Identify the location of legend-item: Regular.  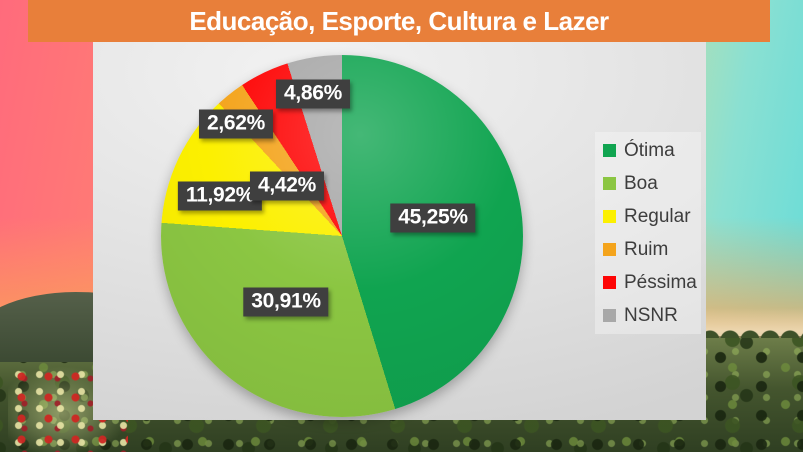
(652, 216).